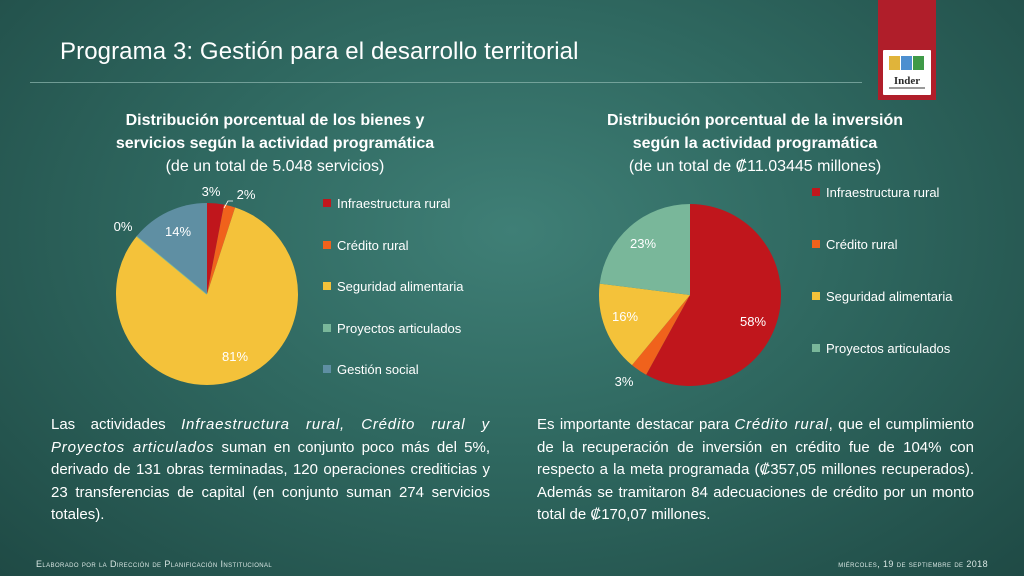  What do you see at coordinates (625, 316) in the screenshot?
I see `data-label-seguridad-alimentaria: 16%` at bounding box center [625, 316].